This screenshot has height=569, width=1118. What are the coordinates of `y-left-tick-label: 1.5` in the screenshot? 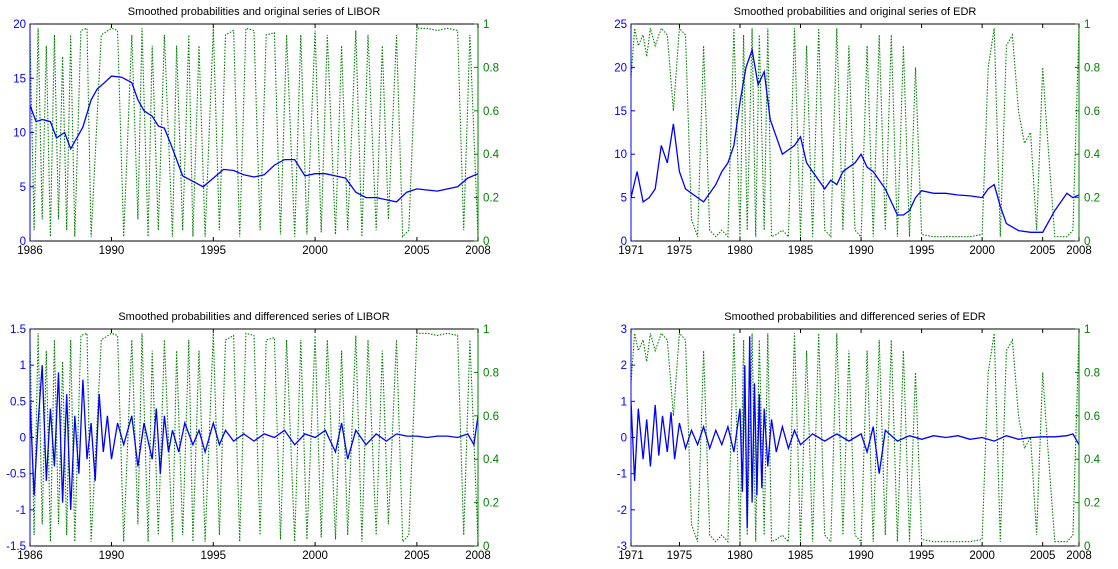 It's located at (18, 330).